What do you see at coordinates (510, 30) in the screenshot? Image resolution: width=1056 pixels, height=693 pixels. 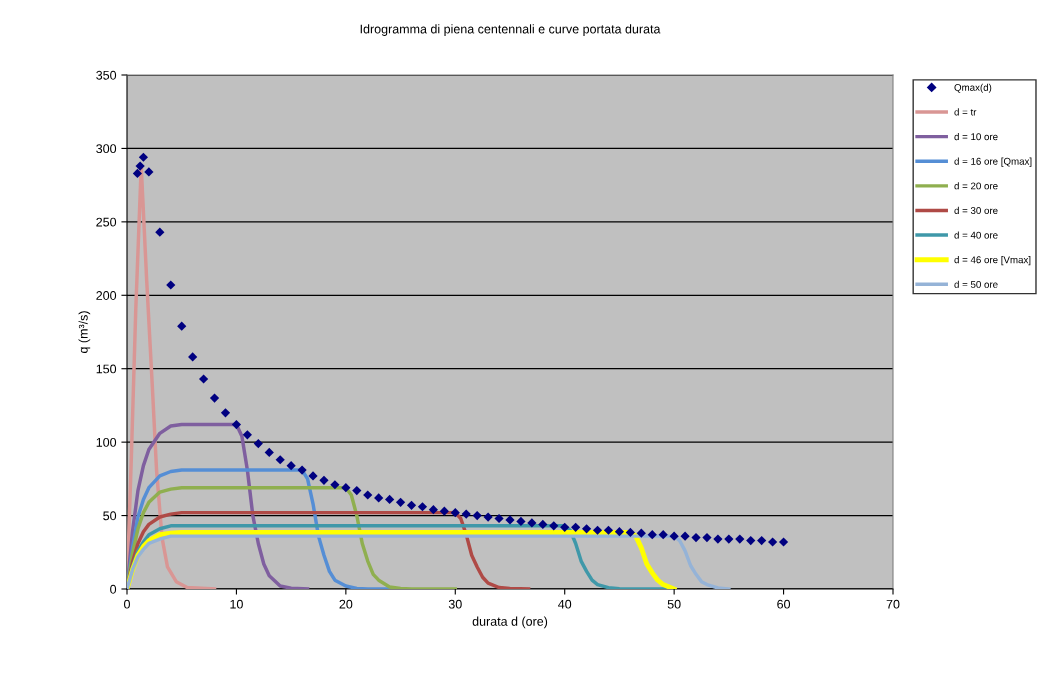 I see `chart-title: Idrogramma di piena centennali e curve portata durata` at bounding box center [510, 30].